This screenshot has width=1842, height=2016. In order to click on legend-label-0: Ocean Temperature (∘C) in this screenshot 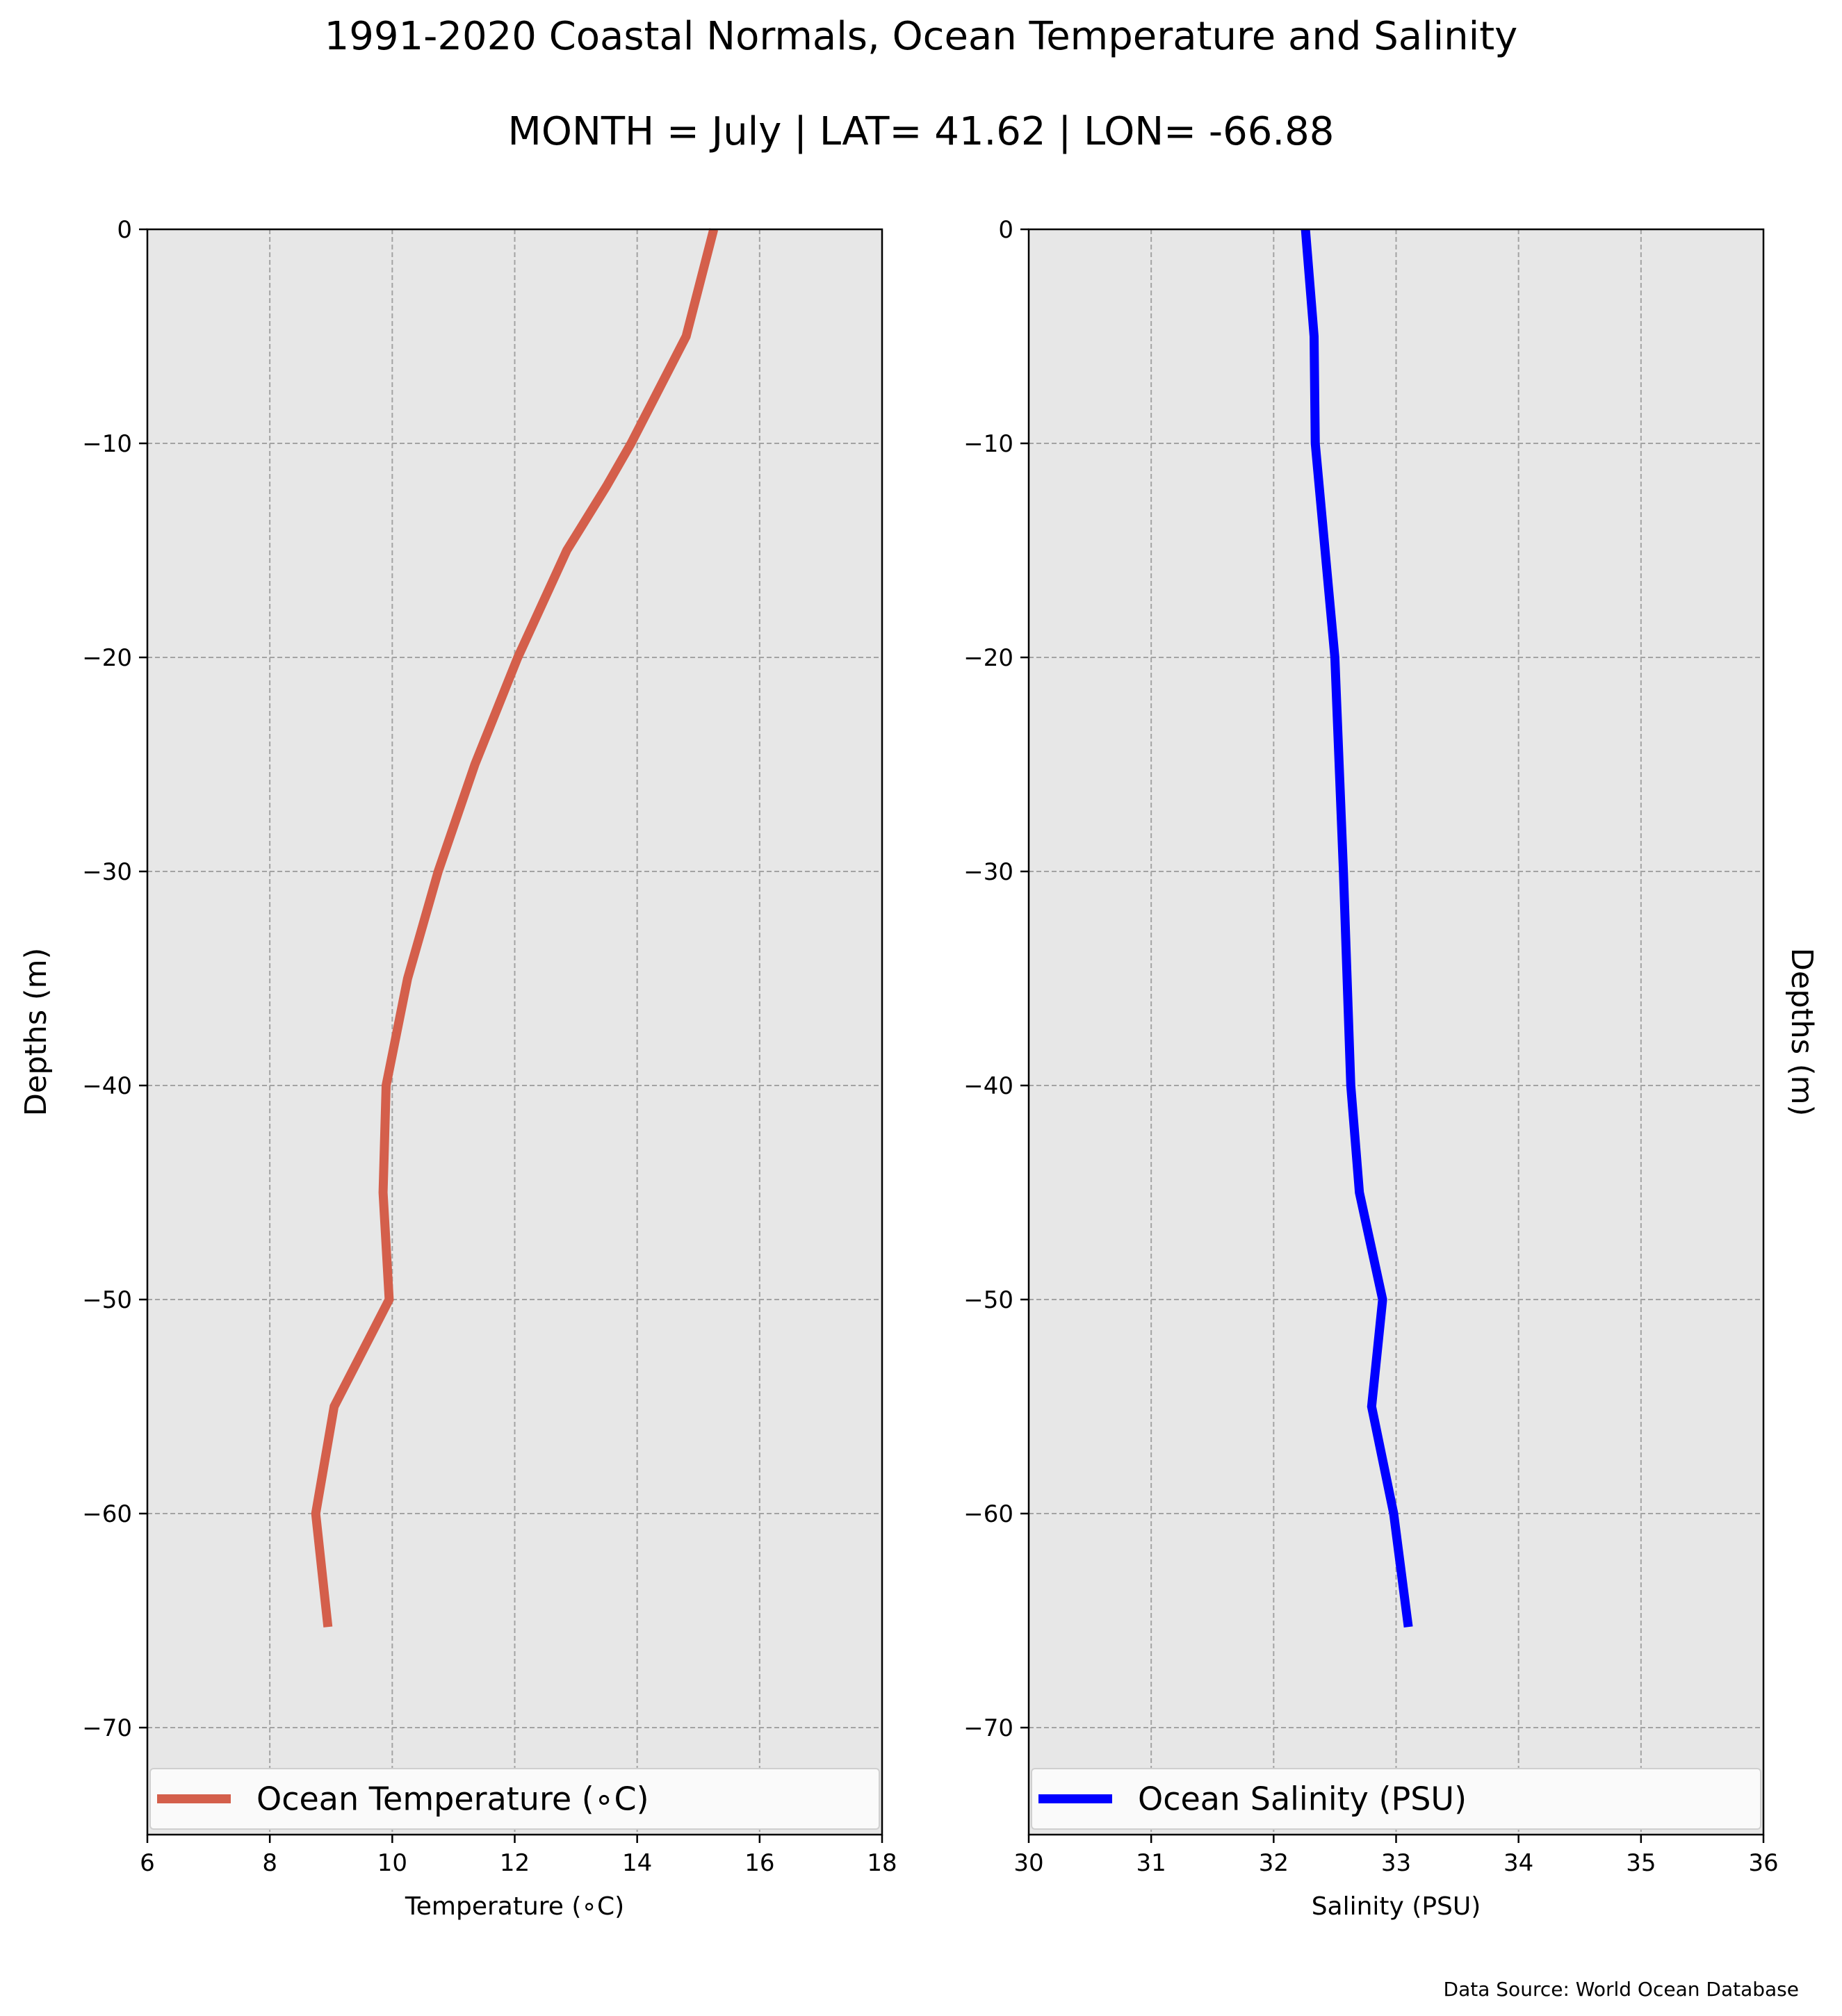, I will do `click(452, 1799)`.